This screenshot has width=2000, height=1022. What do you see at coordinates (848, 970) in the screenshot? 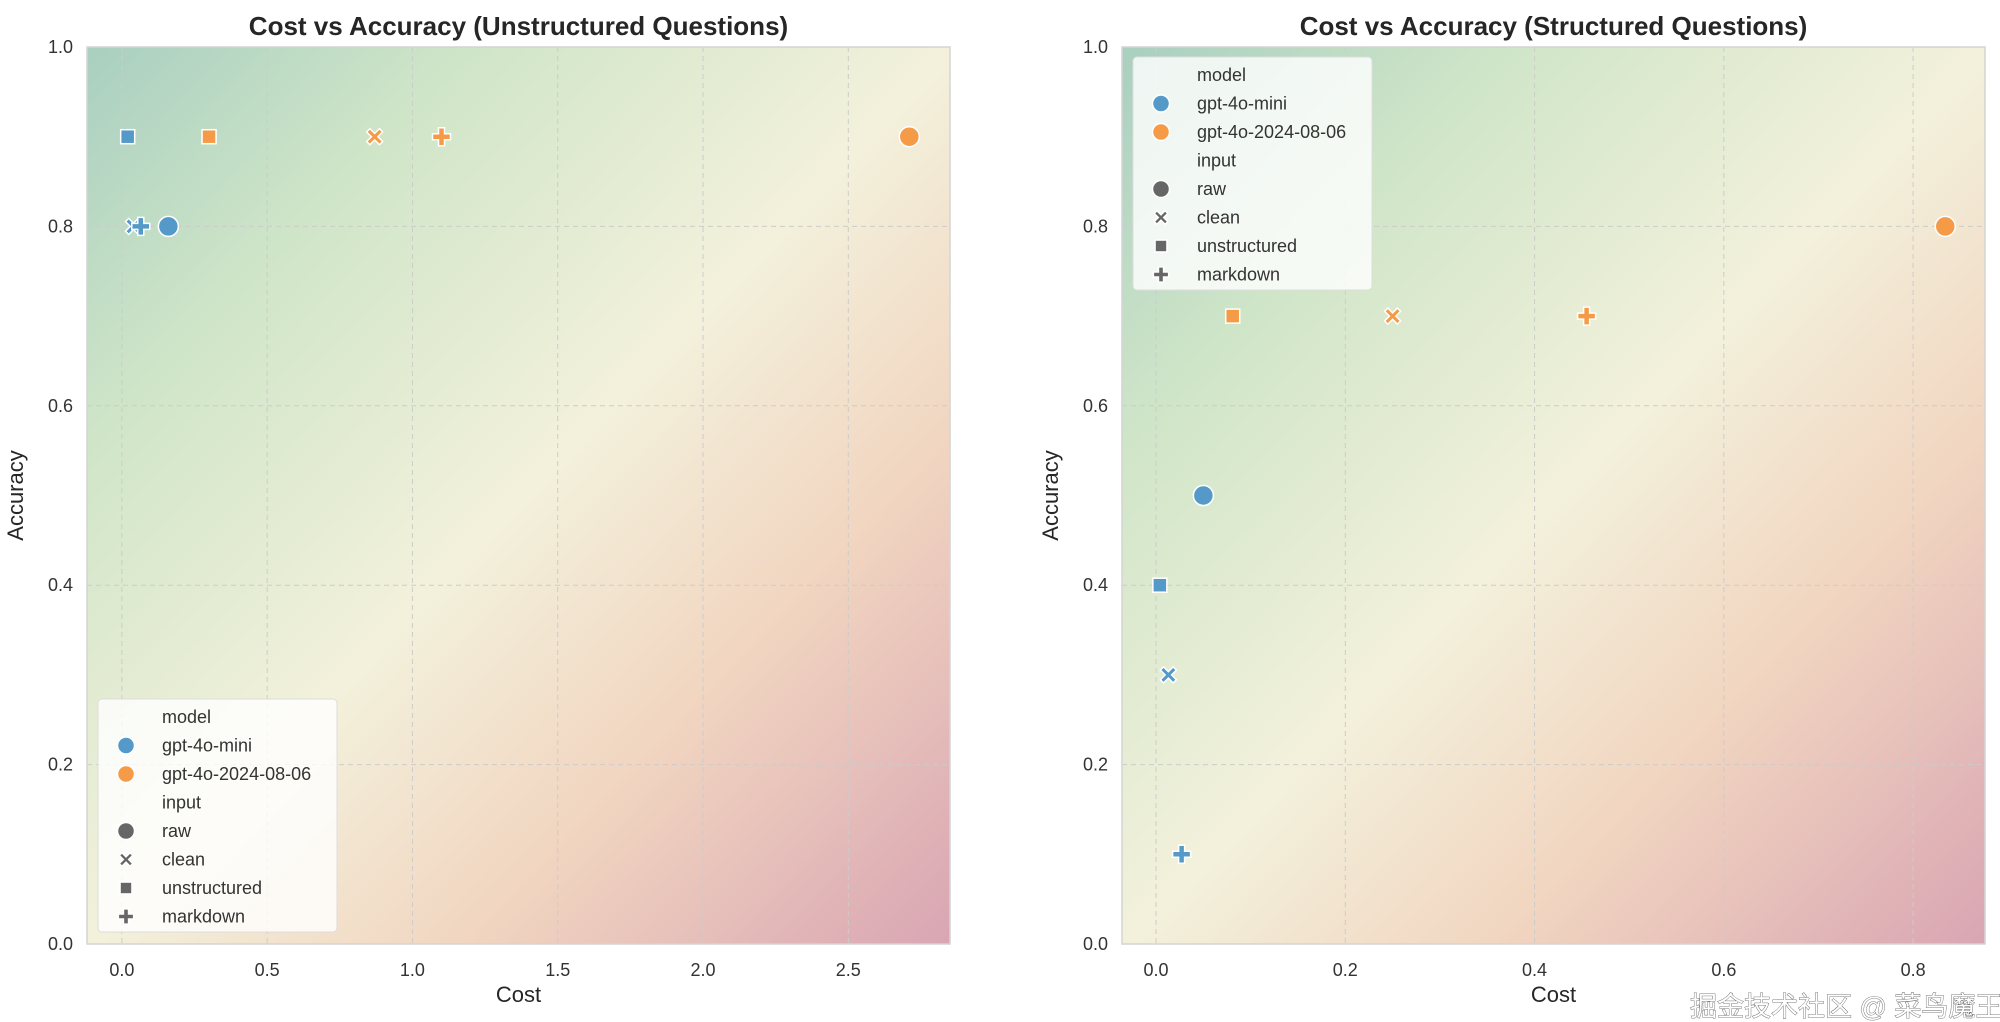
I see `x-tick-label: 2.5` at bounding box center [848, 970].